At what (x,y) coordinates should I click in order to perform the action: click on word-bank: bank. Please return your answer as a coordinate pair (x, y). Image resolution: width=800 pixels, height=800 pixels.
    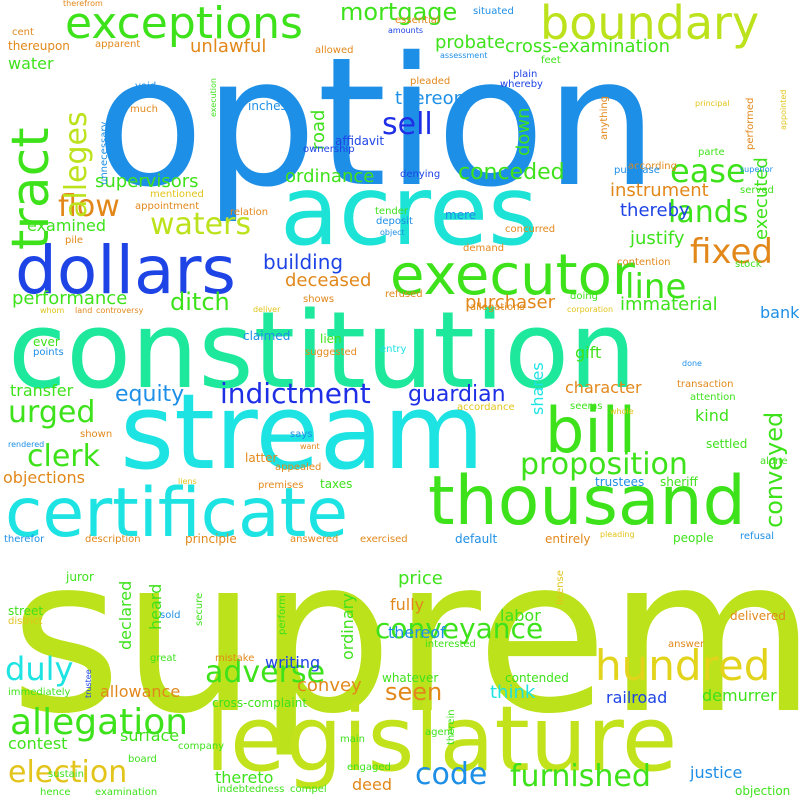
    Looking at the image, I should click on (780, 312).